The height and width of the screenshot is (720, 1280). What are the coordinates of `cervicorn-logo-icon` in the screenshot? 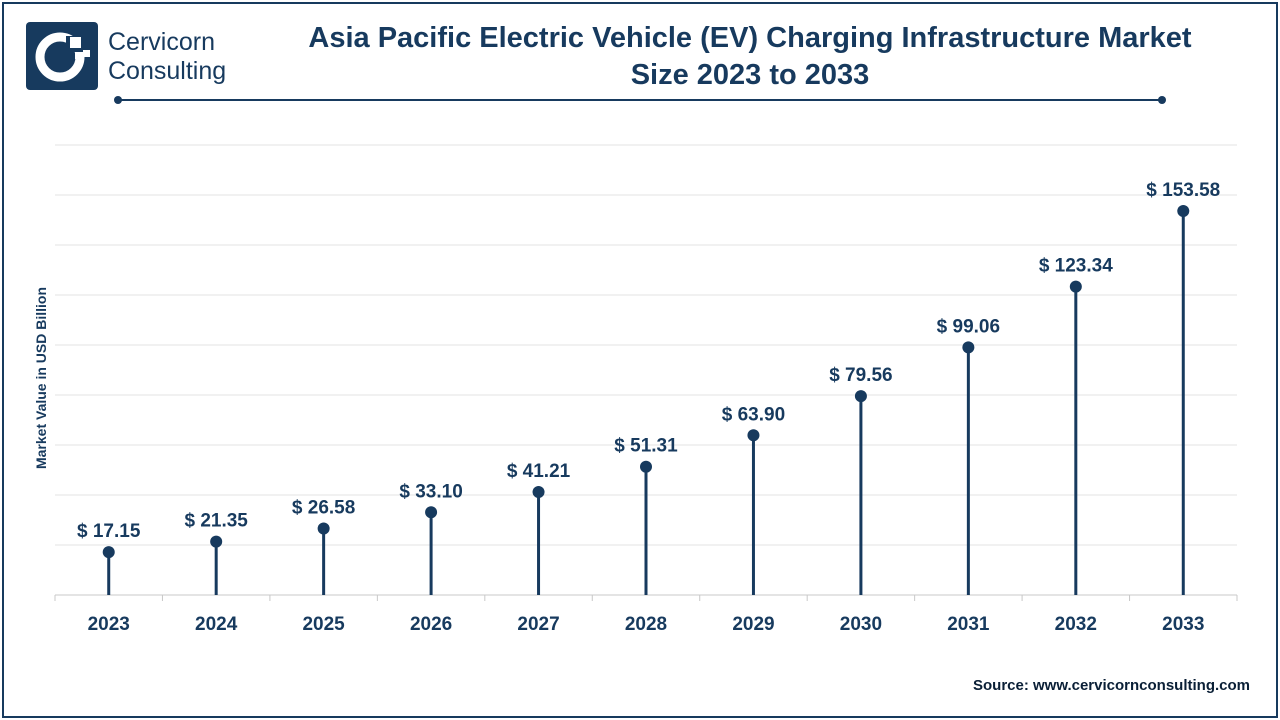 It's located at (62, 56).